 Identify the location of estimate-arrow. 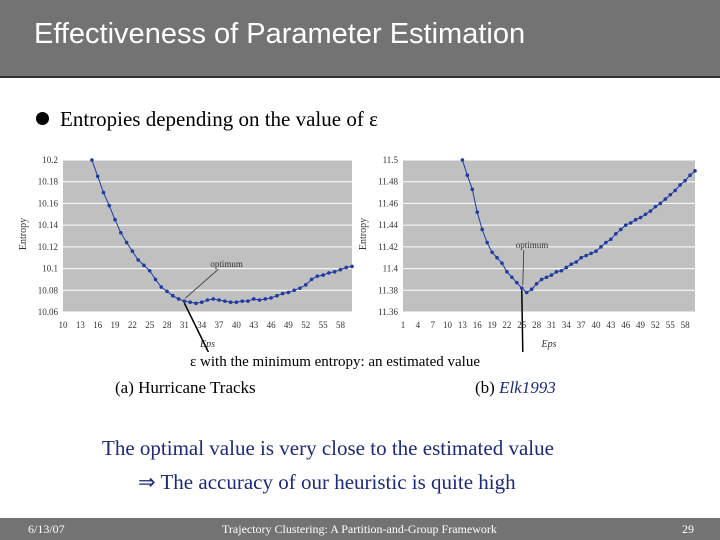
(522, 321).